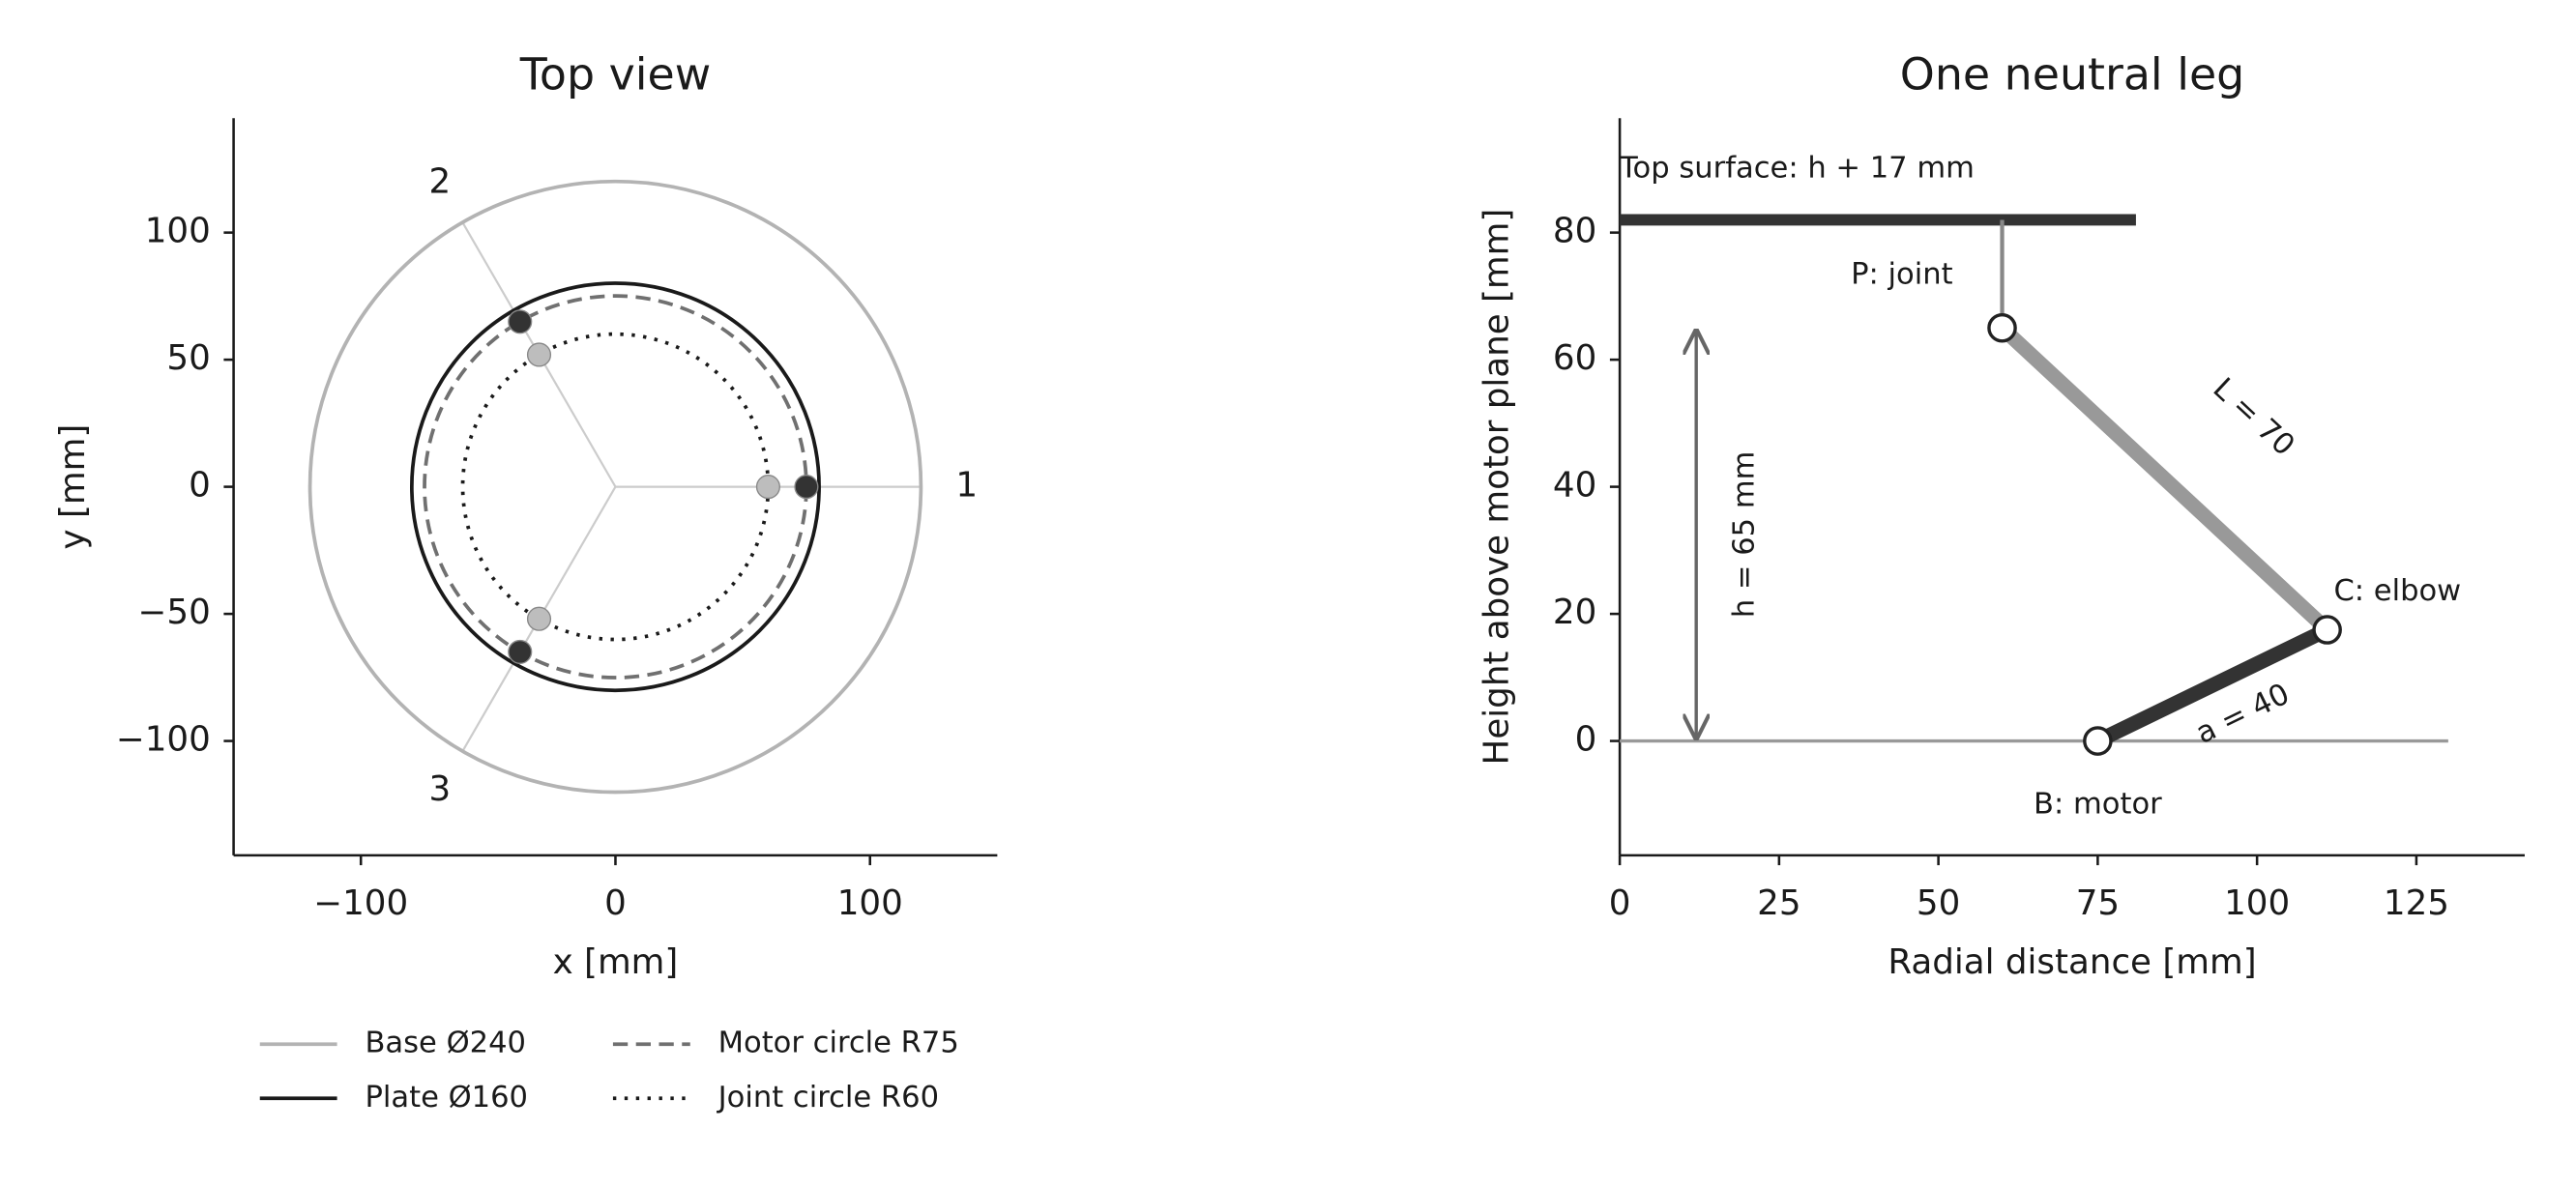  What do you see at coordinates (2098, 804) in the screenshot?
I see `point-label: B: motor` at bounding box center [2098, 804].